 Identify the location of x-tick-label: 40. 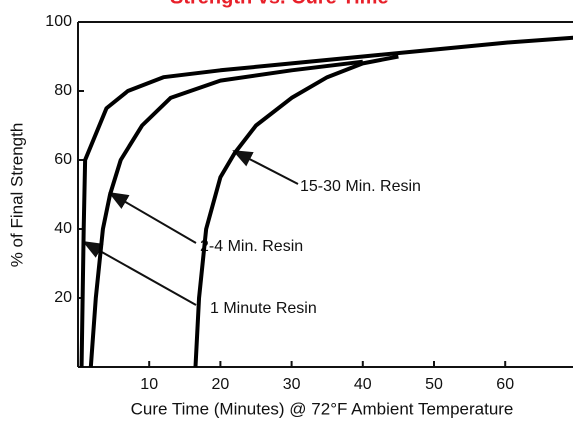
(363, 384).